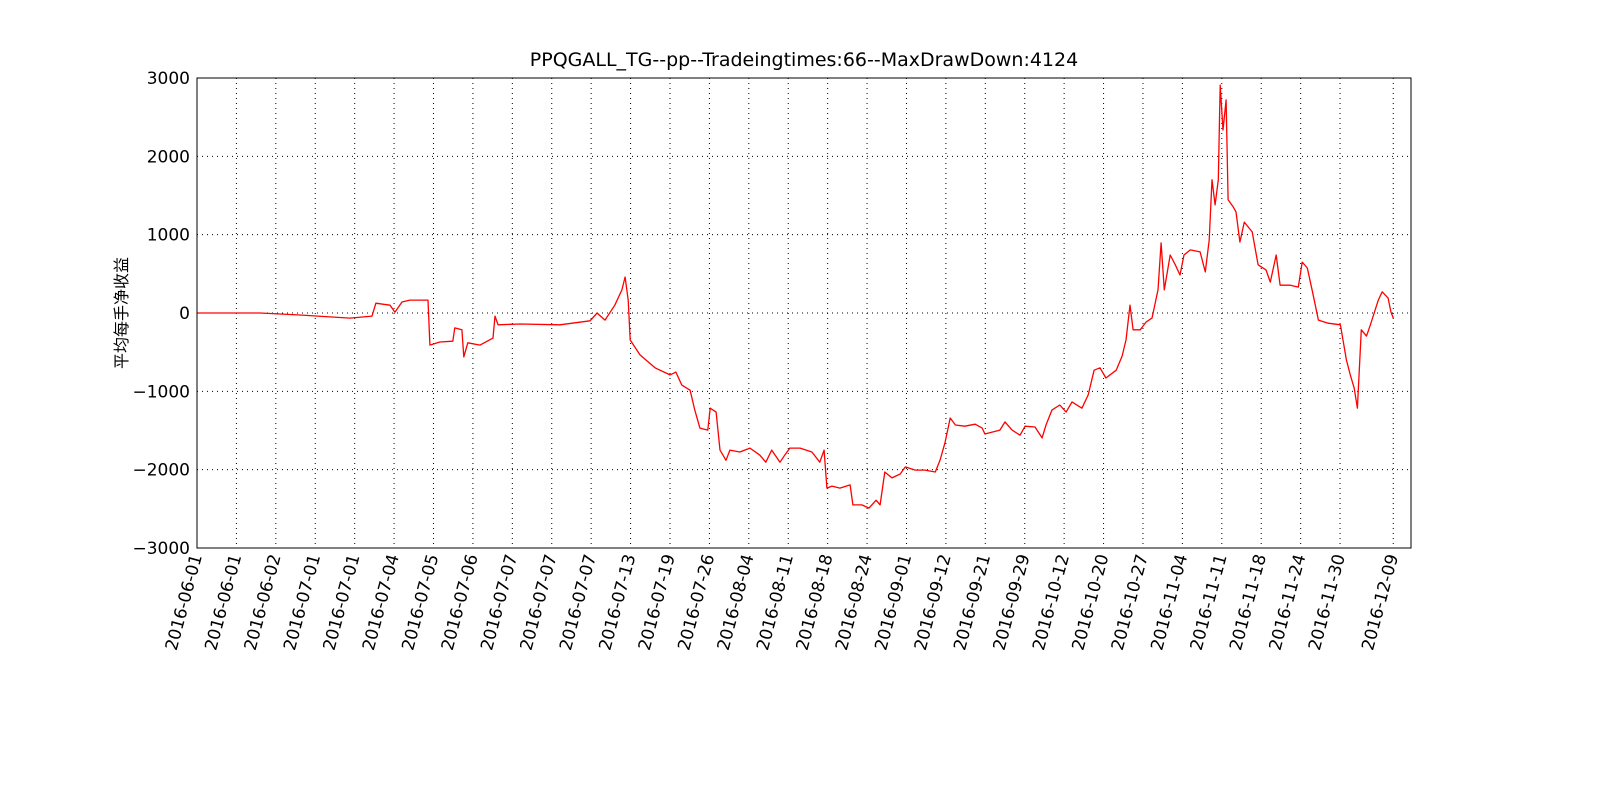  What do you see at coordinates (168, 236) in the screenshot?
I see `y-tick-label: 1000` at bounding box center [168, 236].